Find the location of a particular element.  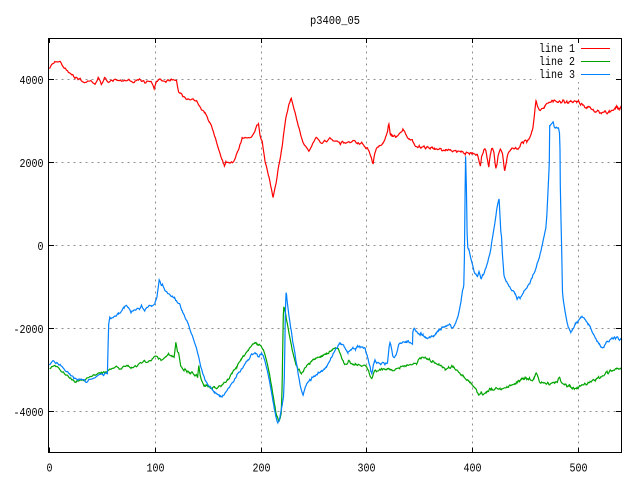

svg-text: line 3 is located at coordinates (557, 75).